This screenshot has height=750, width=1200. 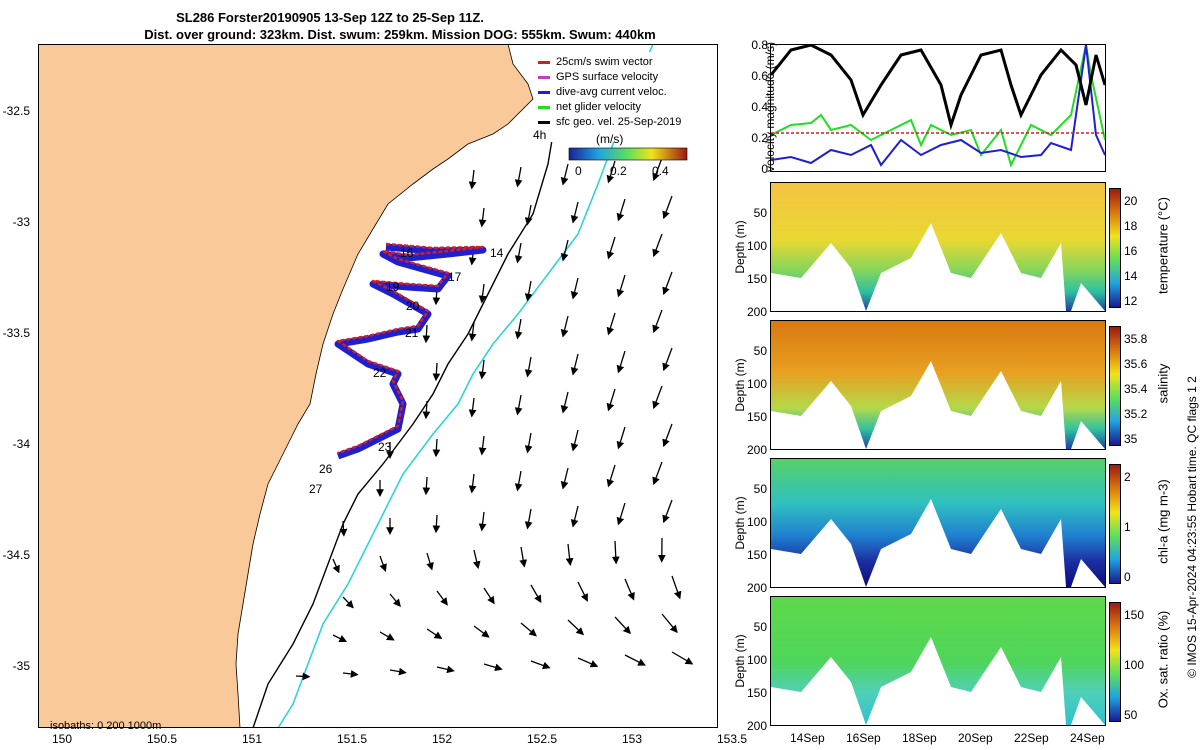 I want to click on velocity-ytick: 0.2, so click(x=759, y=138).